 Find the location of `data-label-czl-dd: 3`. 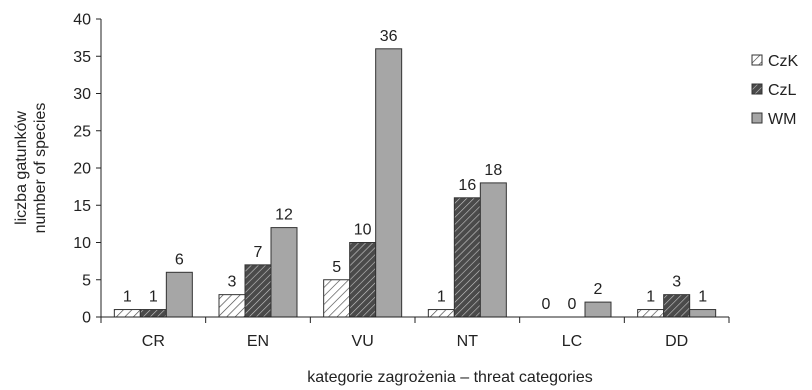

data-label-czl-dd: 3 is located at coordinates (676, 282).